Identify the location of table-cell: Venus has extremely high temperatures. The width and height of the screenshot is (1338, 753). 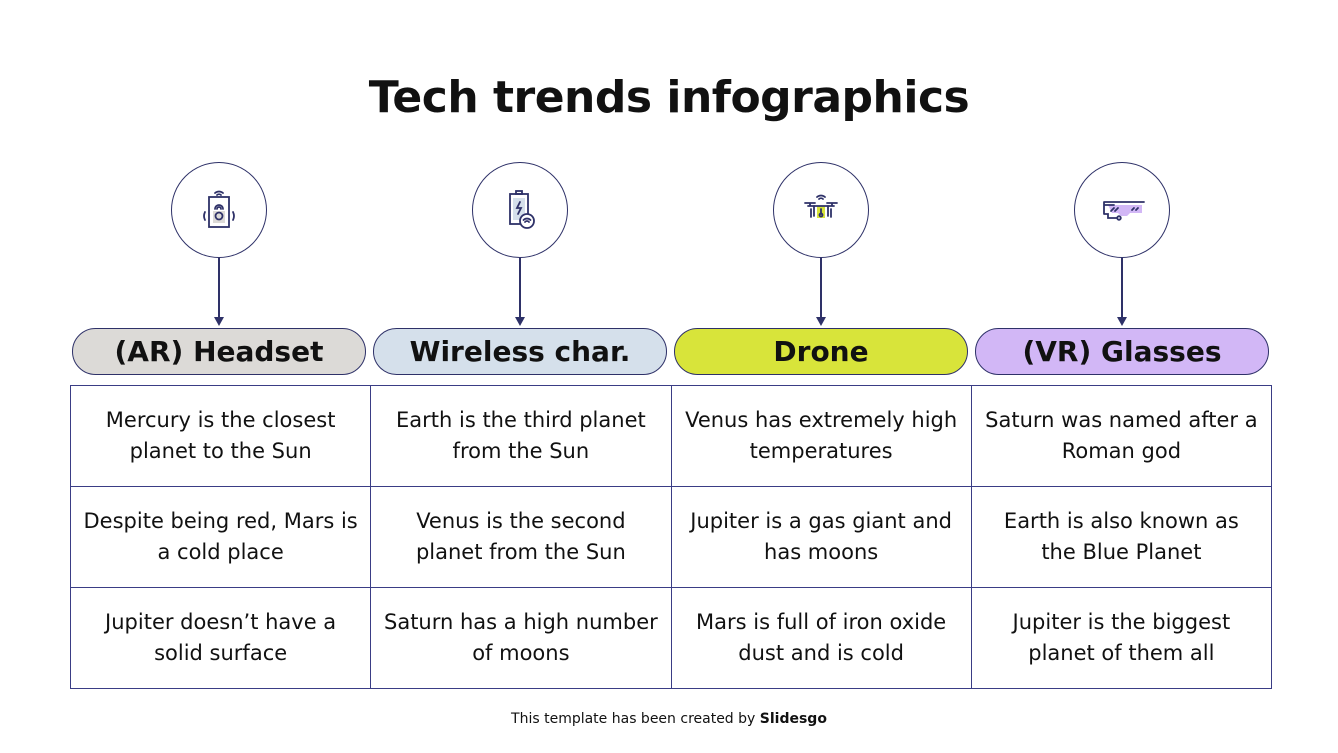
(821, 436).